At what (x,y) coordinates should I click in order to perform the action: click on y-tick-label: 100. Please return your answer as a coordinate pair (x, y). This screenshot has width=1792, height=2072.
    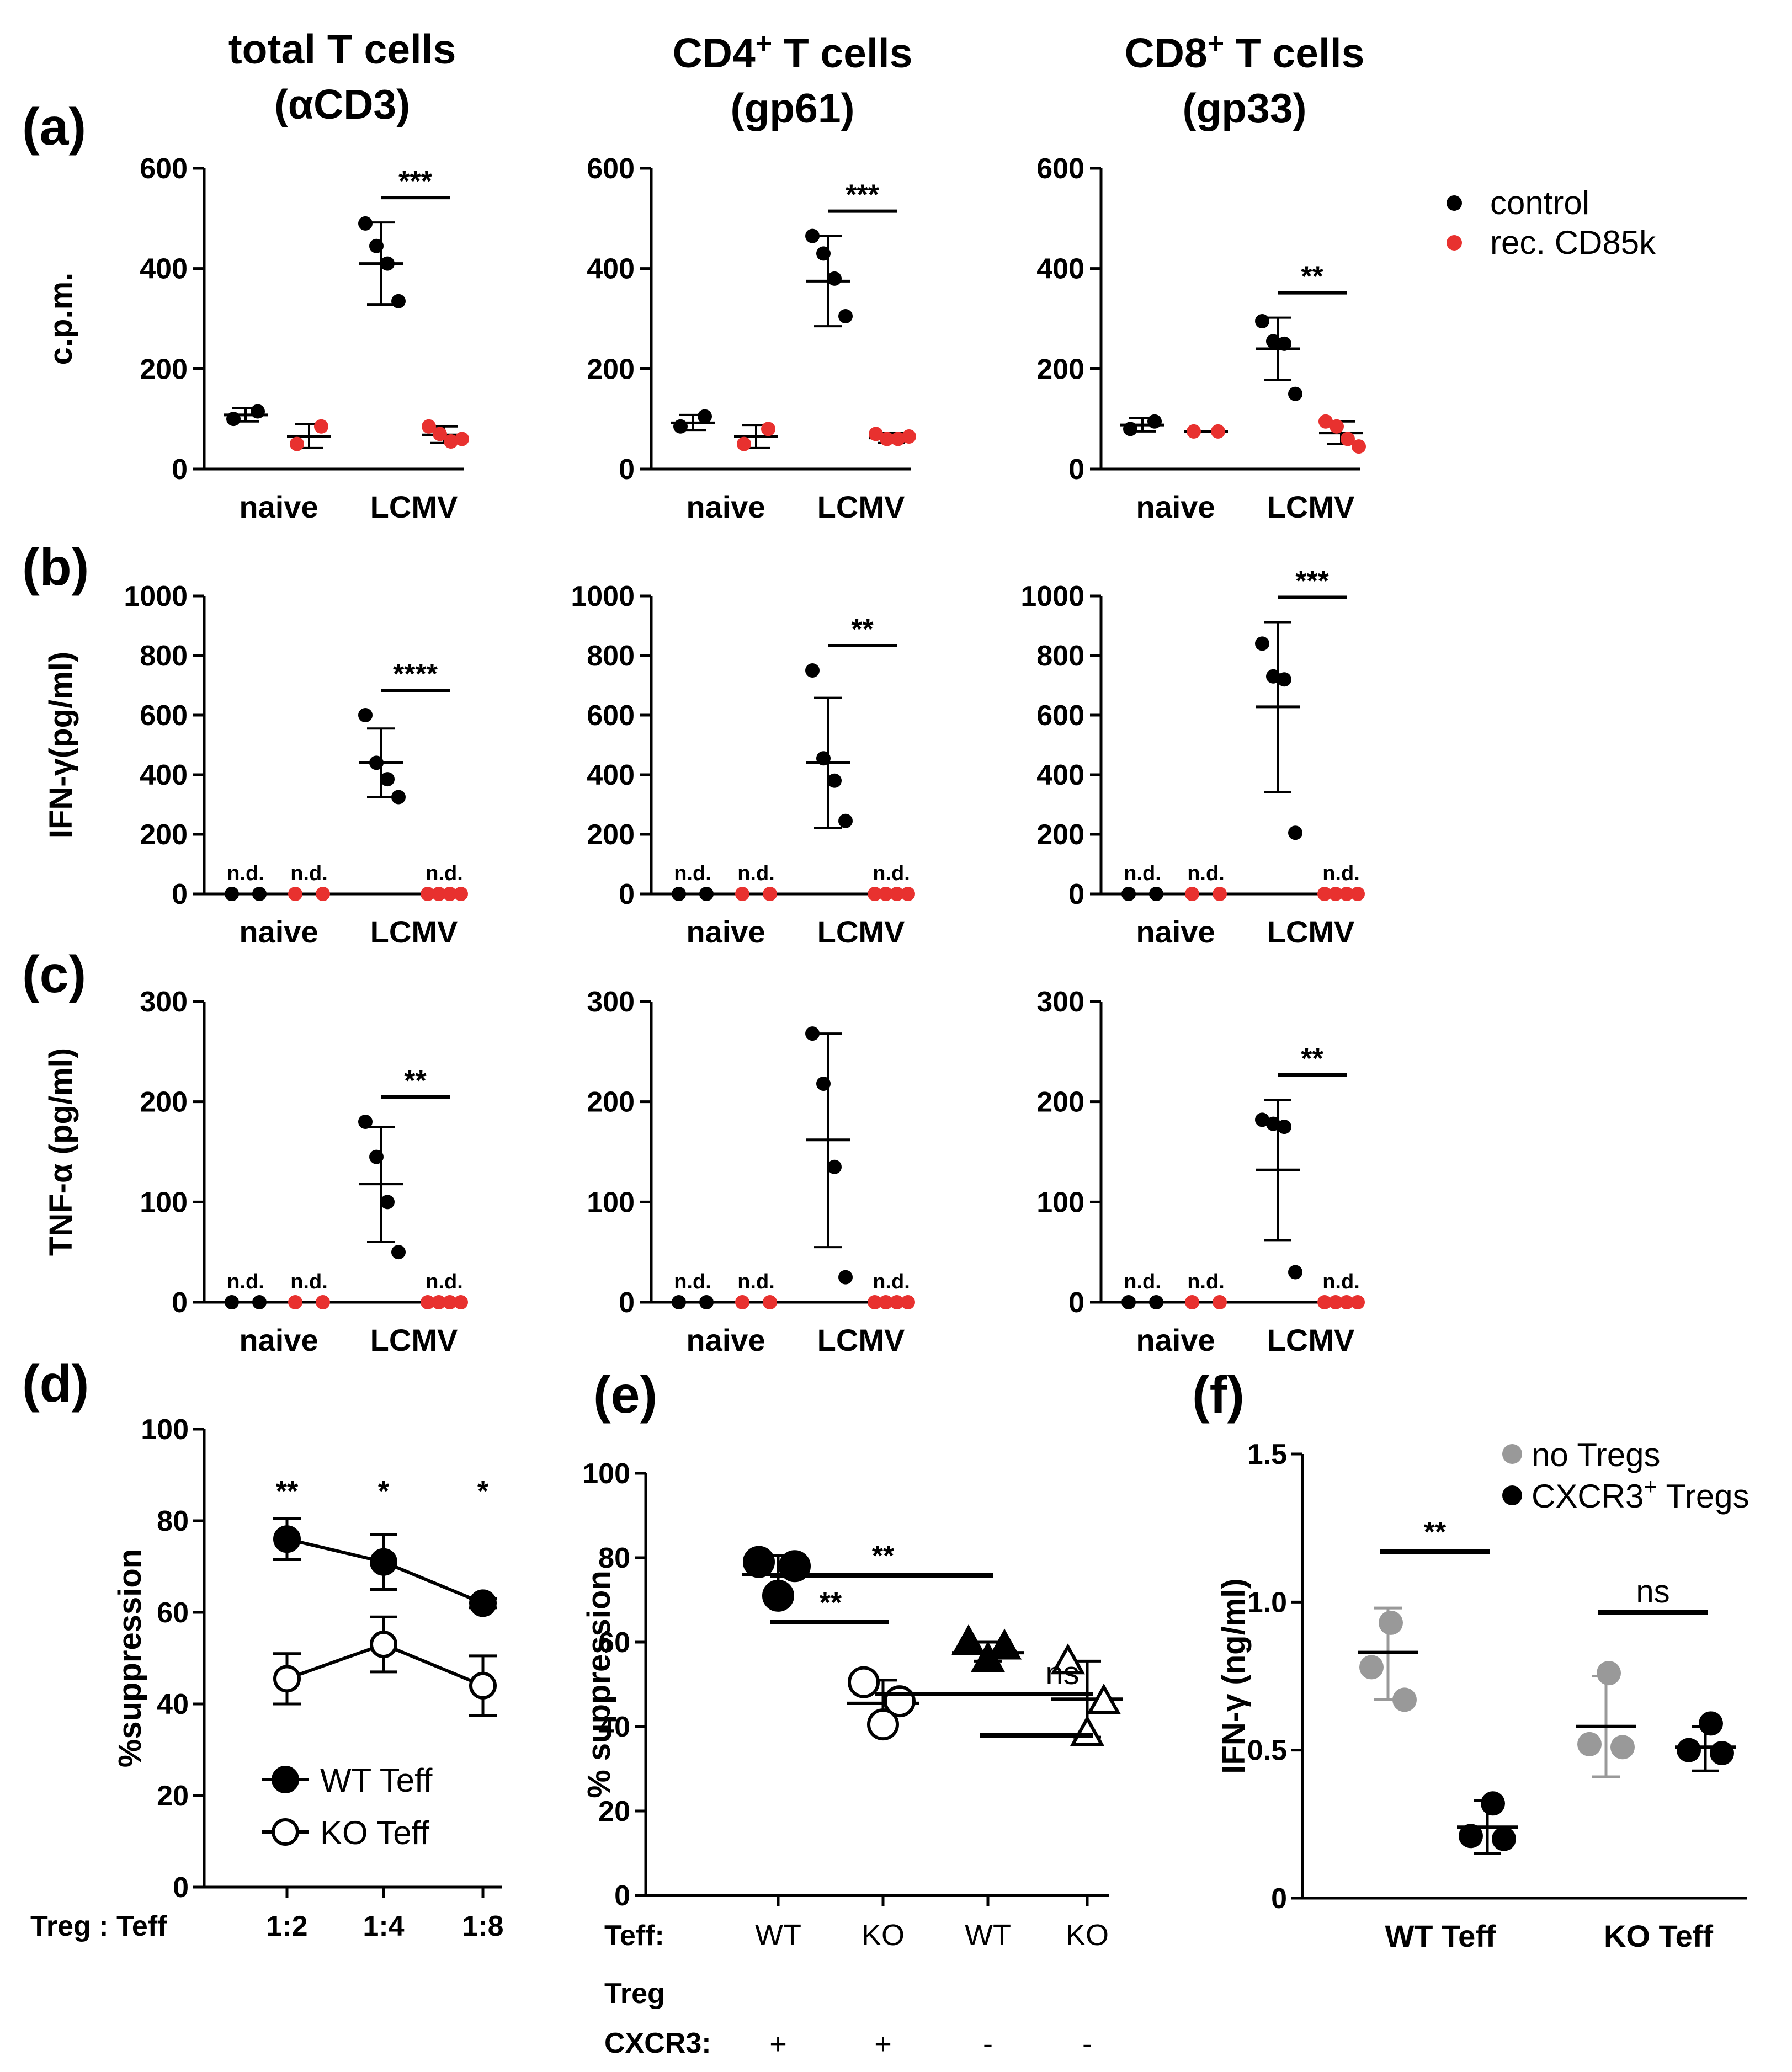
    Looking at the image, I should click on (1060, 1202).